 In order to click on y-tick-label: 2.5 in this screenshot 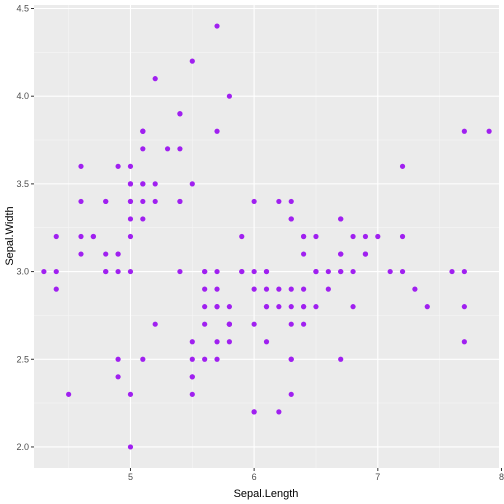, I will do `click(22, 359)`.